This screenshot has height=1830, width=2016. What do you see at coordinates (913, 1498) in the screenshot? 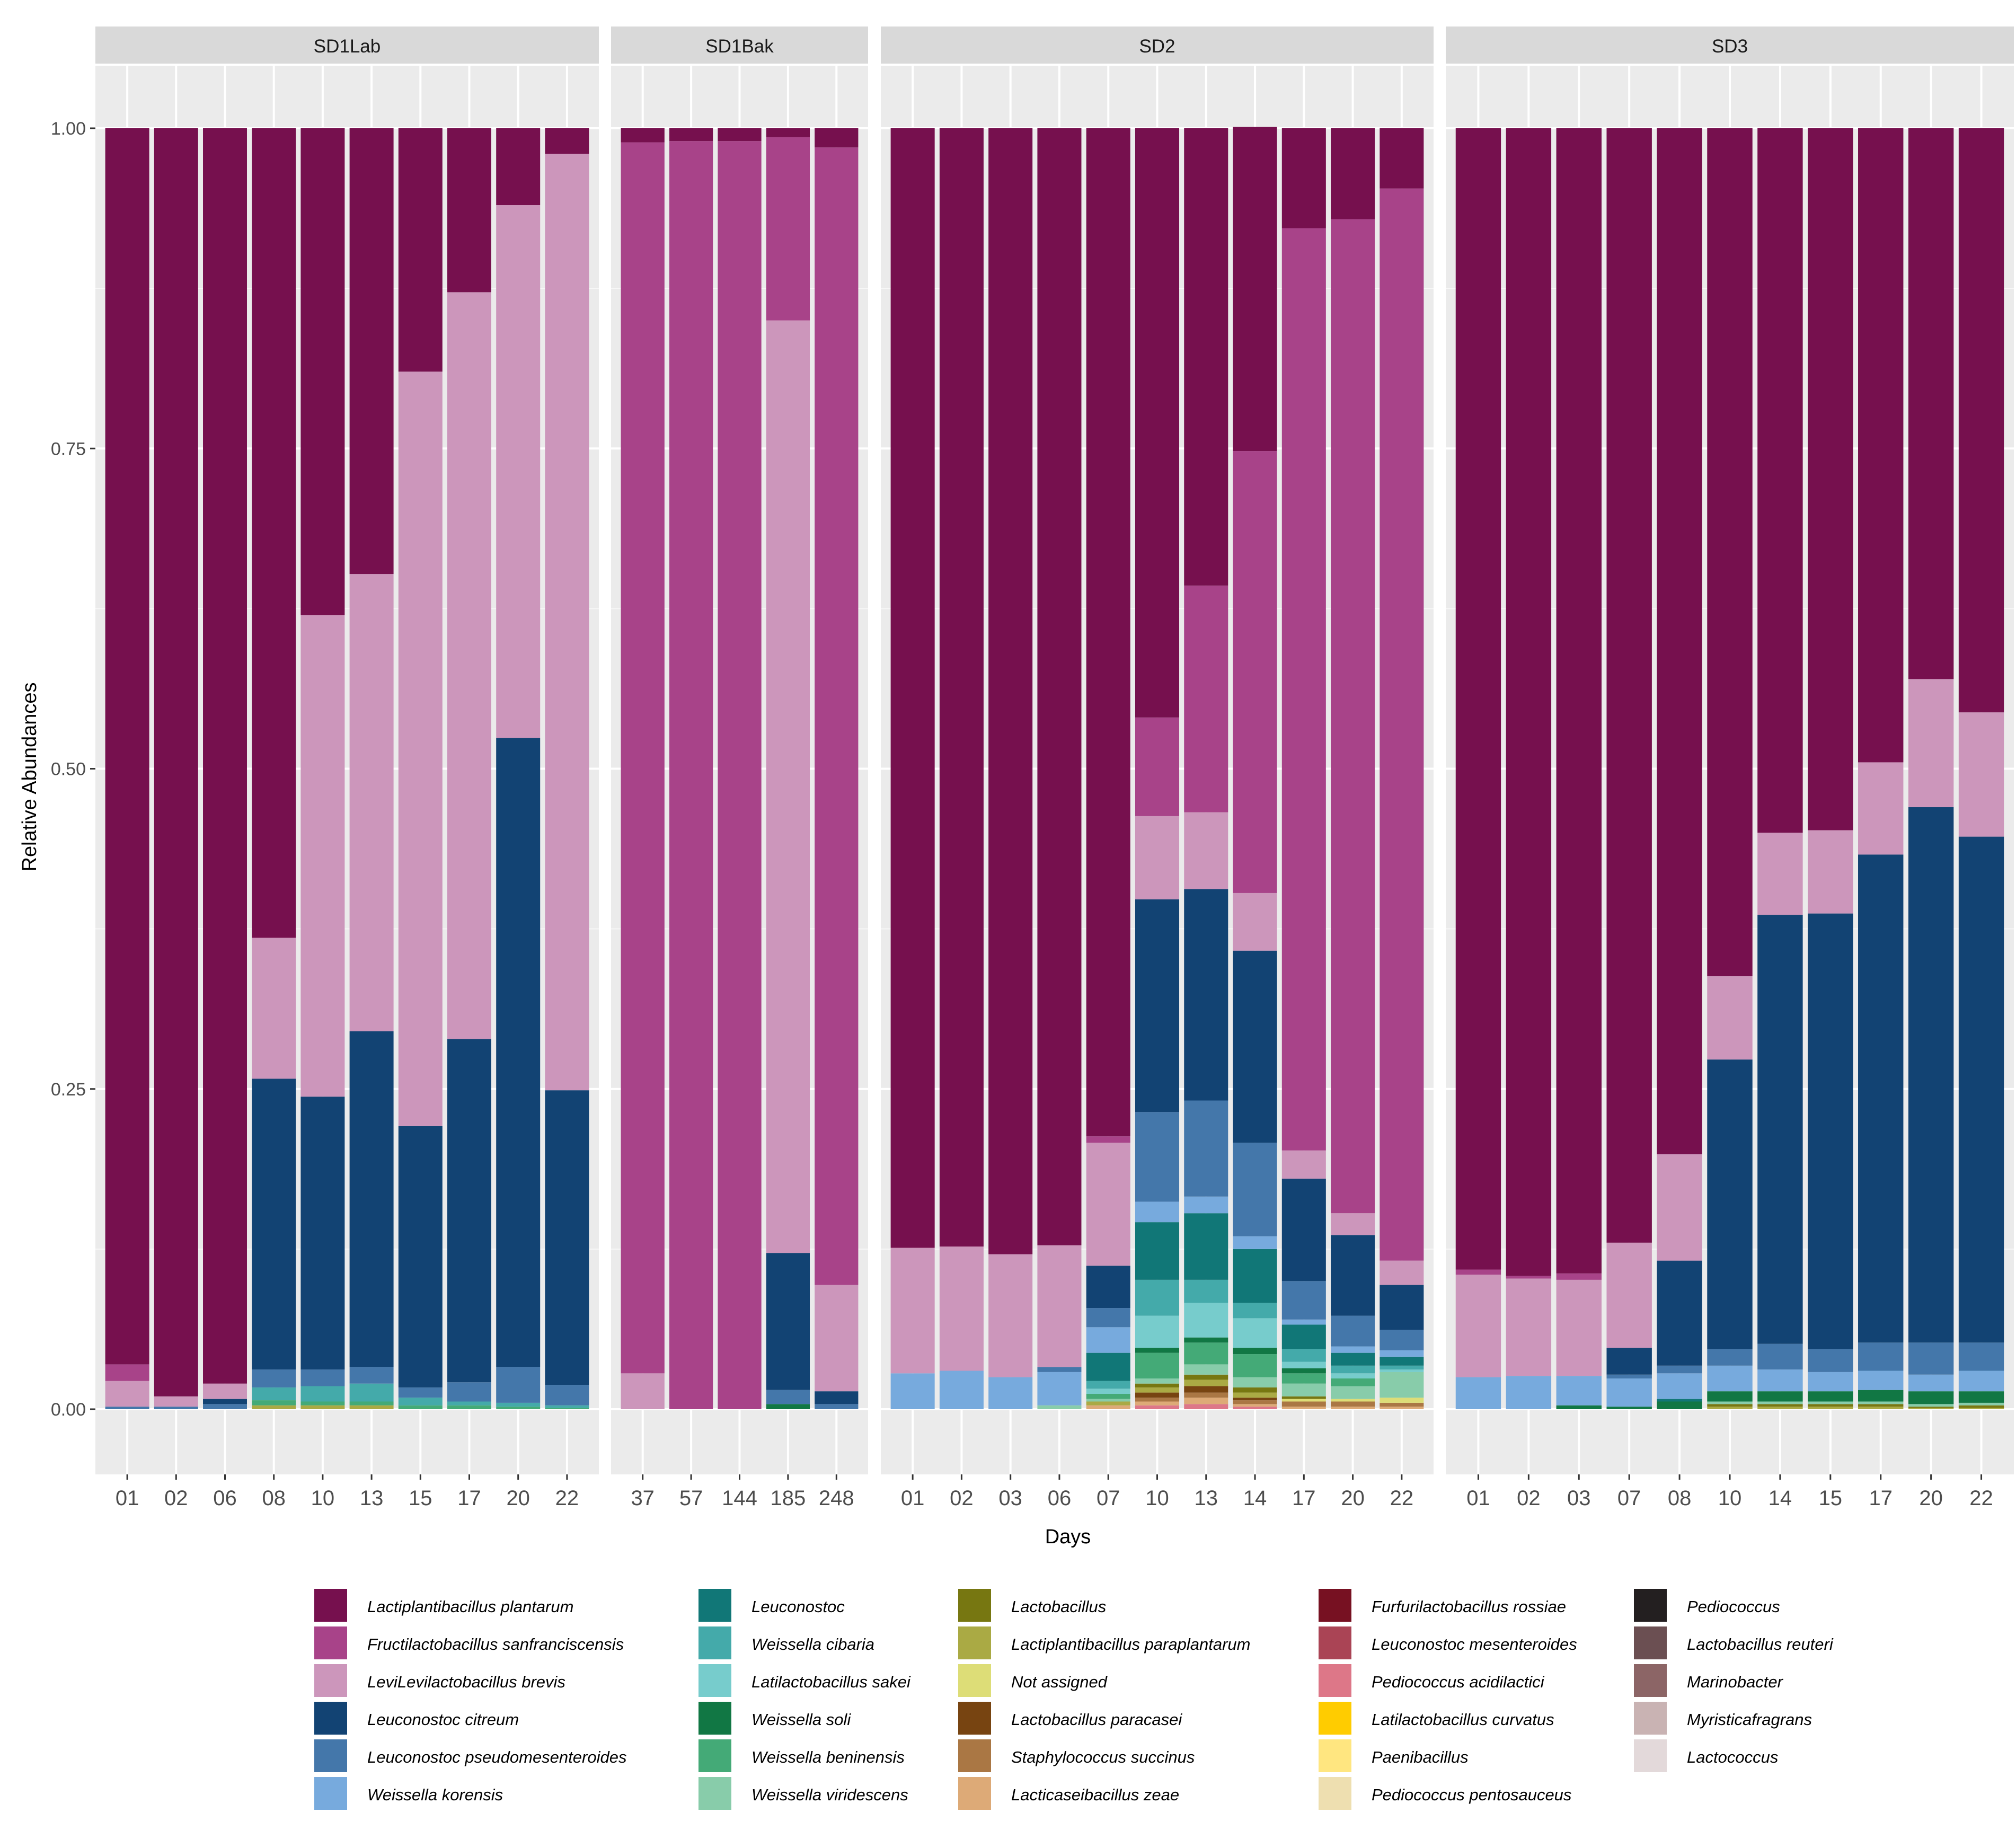
I see `x-tick-label: 01` at bounding box center [913, 1498].